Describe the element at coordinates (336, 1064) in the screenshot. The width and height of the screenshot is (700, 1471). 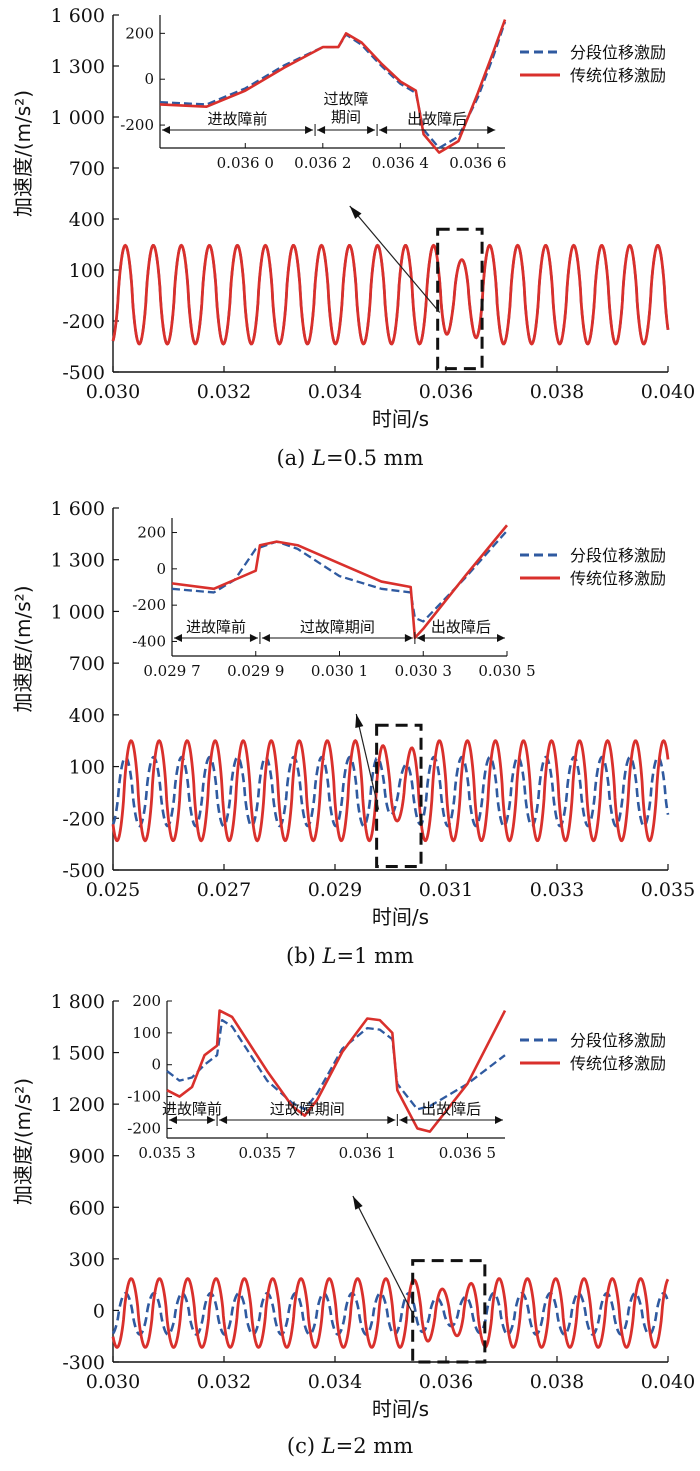
I see `inset-series-segmented` at that location.